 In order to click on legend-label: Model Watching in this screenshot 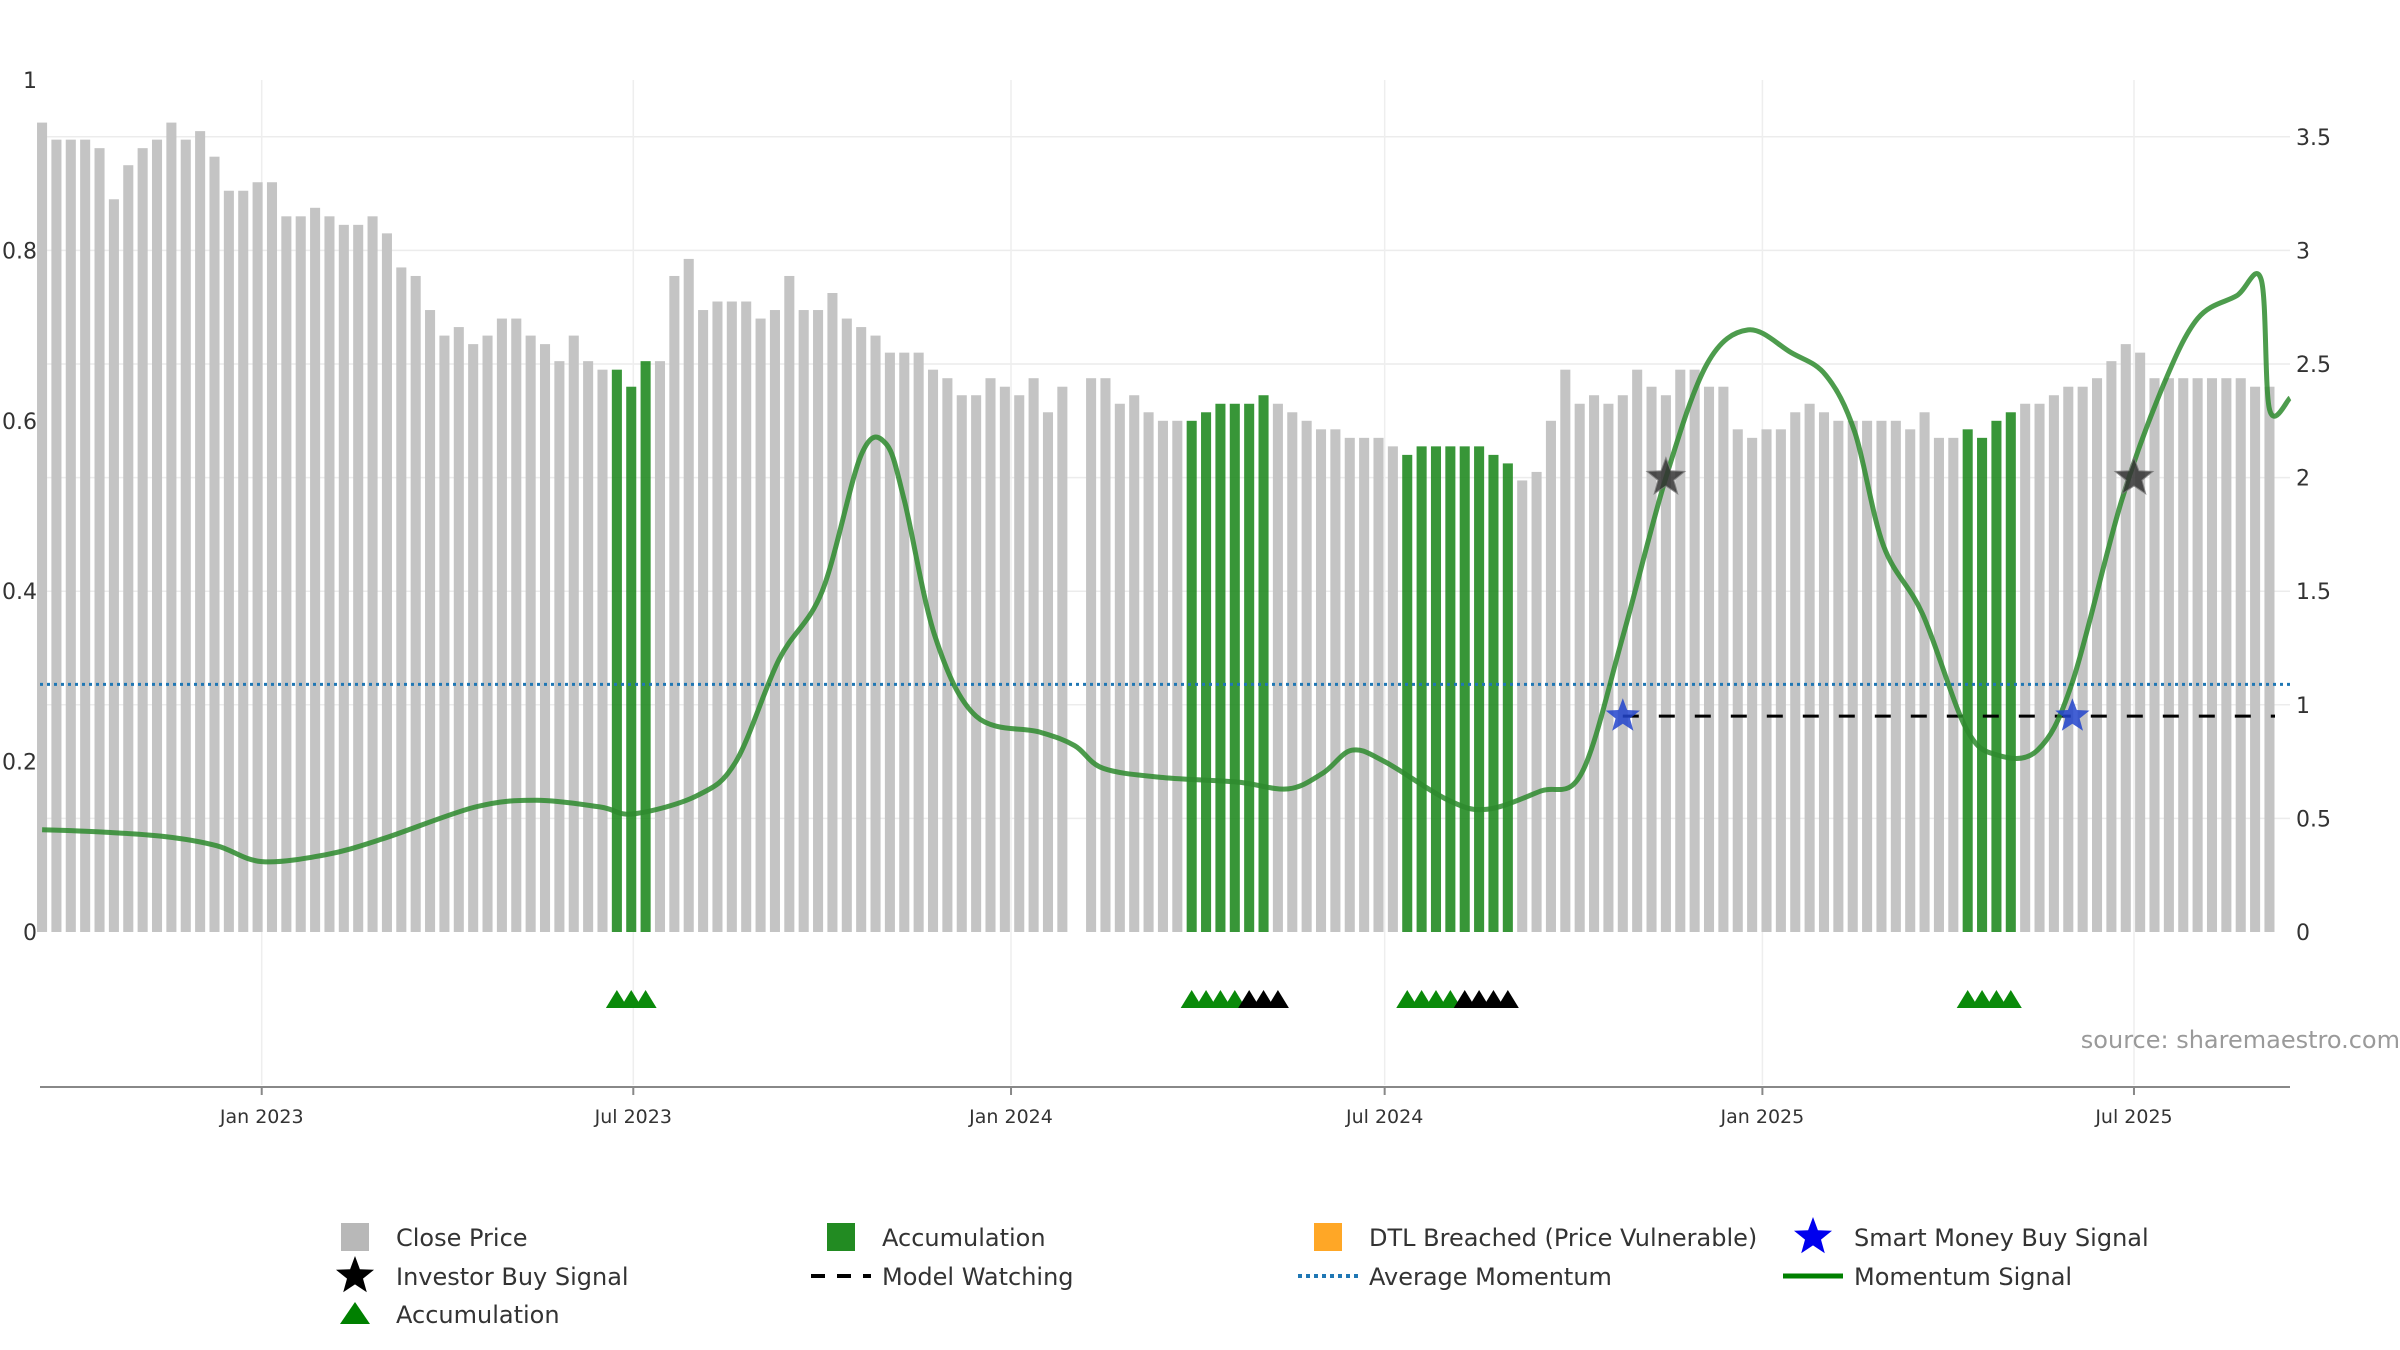, I will do `click(978, 1277)`.